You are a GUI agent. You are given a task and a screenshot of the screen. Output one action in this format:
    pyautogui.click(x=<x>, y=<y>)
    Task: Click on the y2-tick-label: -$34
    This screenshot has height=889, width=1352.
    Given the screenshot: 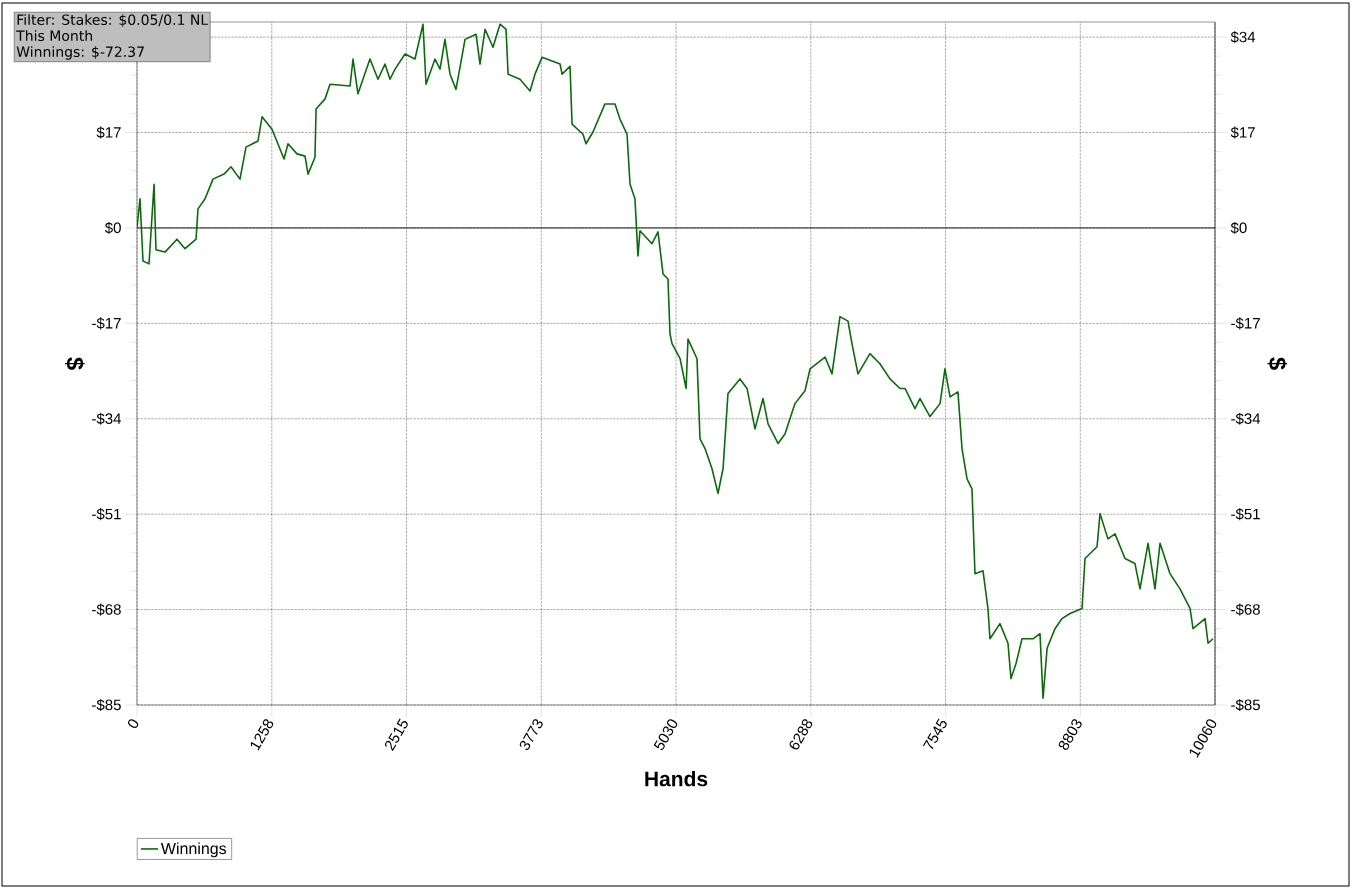 What is the action you would take?
    pyautogui.click(x=1246, y=418)
    